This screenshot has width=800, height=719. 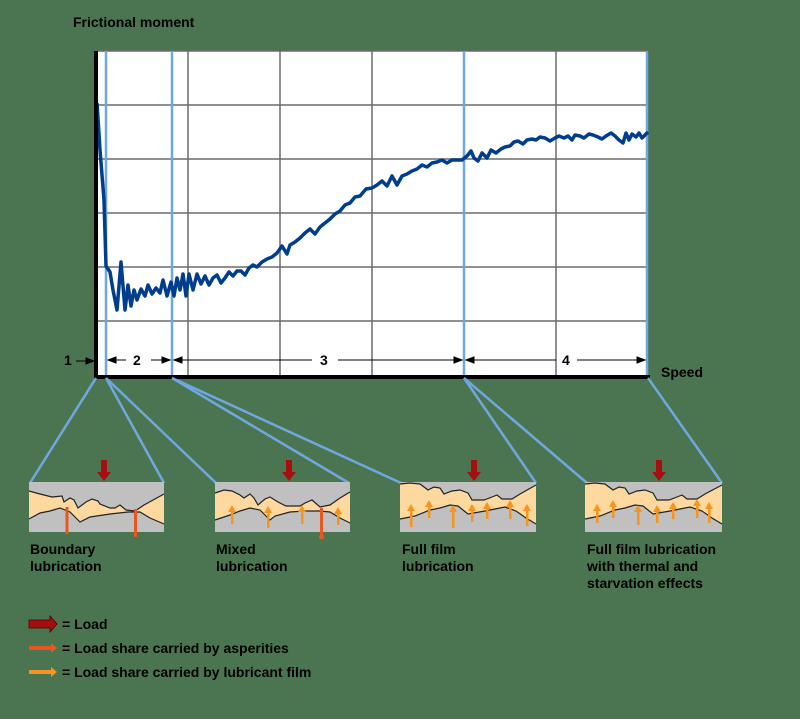 I want to click on panel-boundary-lubrication, so click(x=96, y=498).